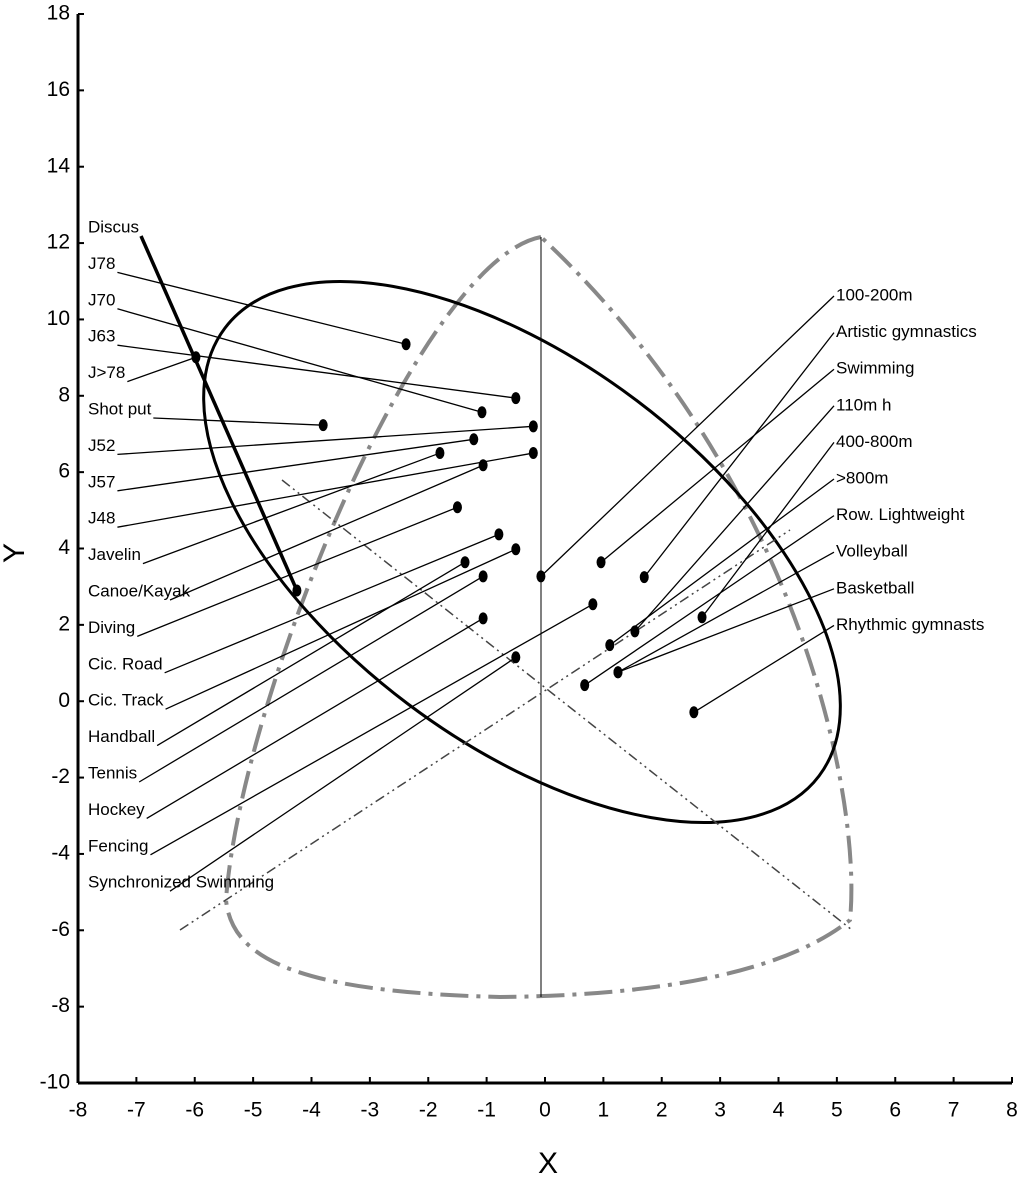 The width and height of the screenshot is (1024, 1191). Describe the element at coordinates (837, 1110) in the screenshot. I see `x-tick-label: 5` at that location.